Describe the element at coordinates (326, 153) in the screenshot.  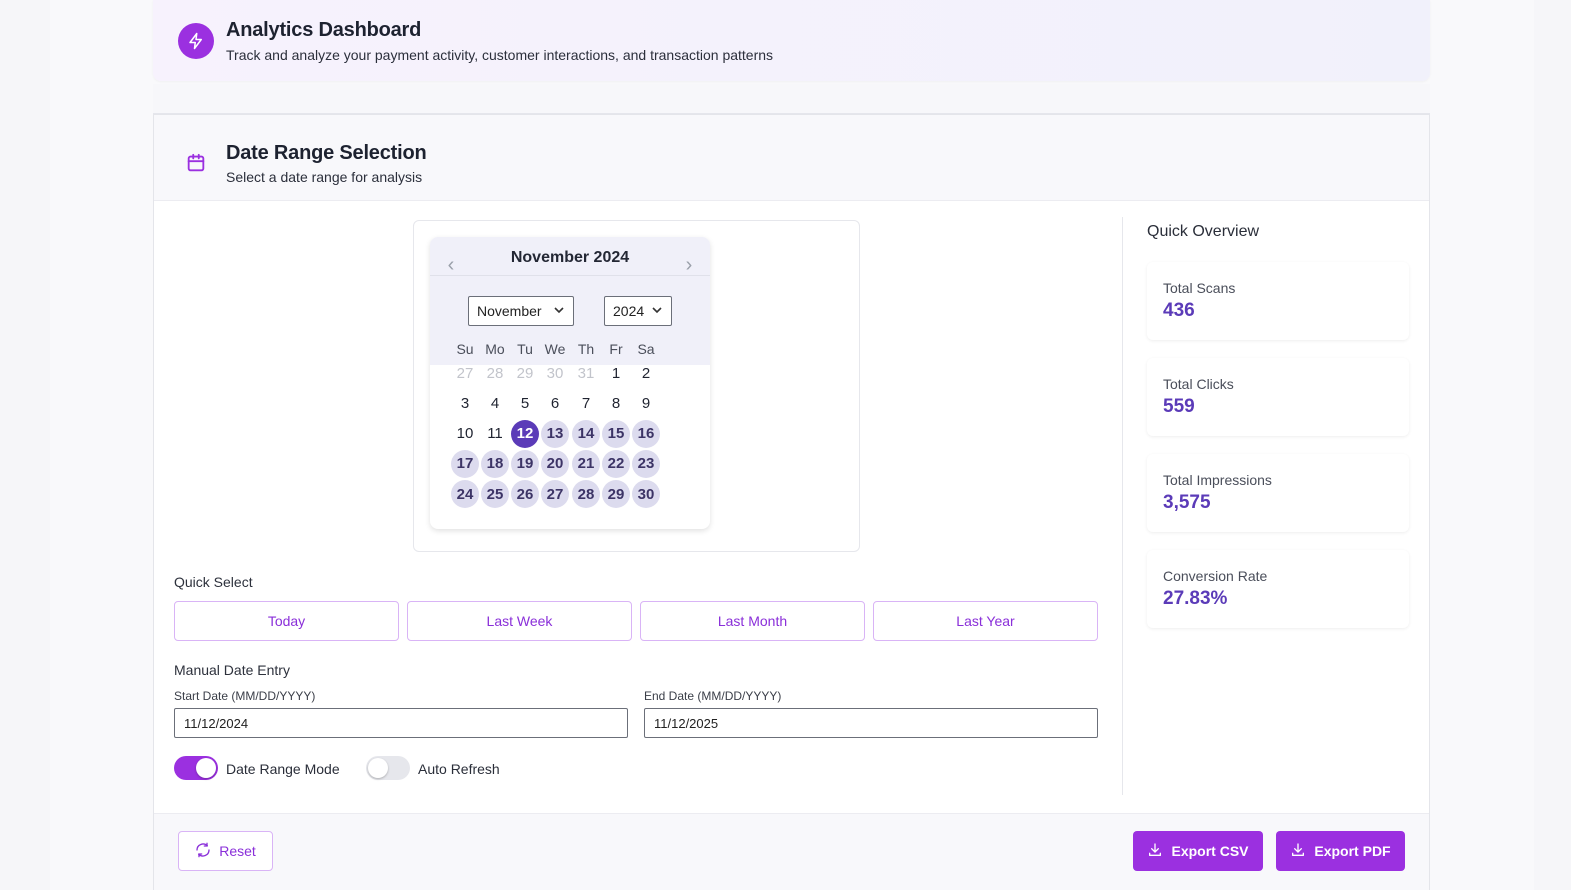
I see `card-title: Date Range Selection` at that location.